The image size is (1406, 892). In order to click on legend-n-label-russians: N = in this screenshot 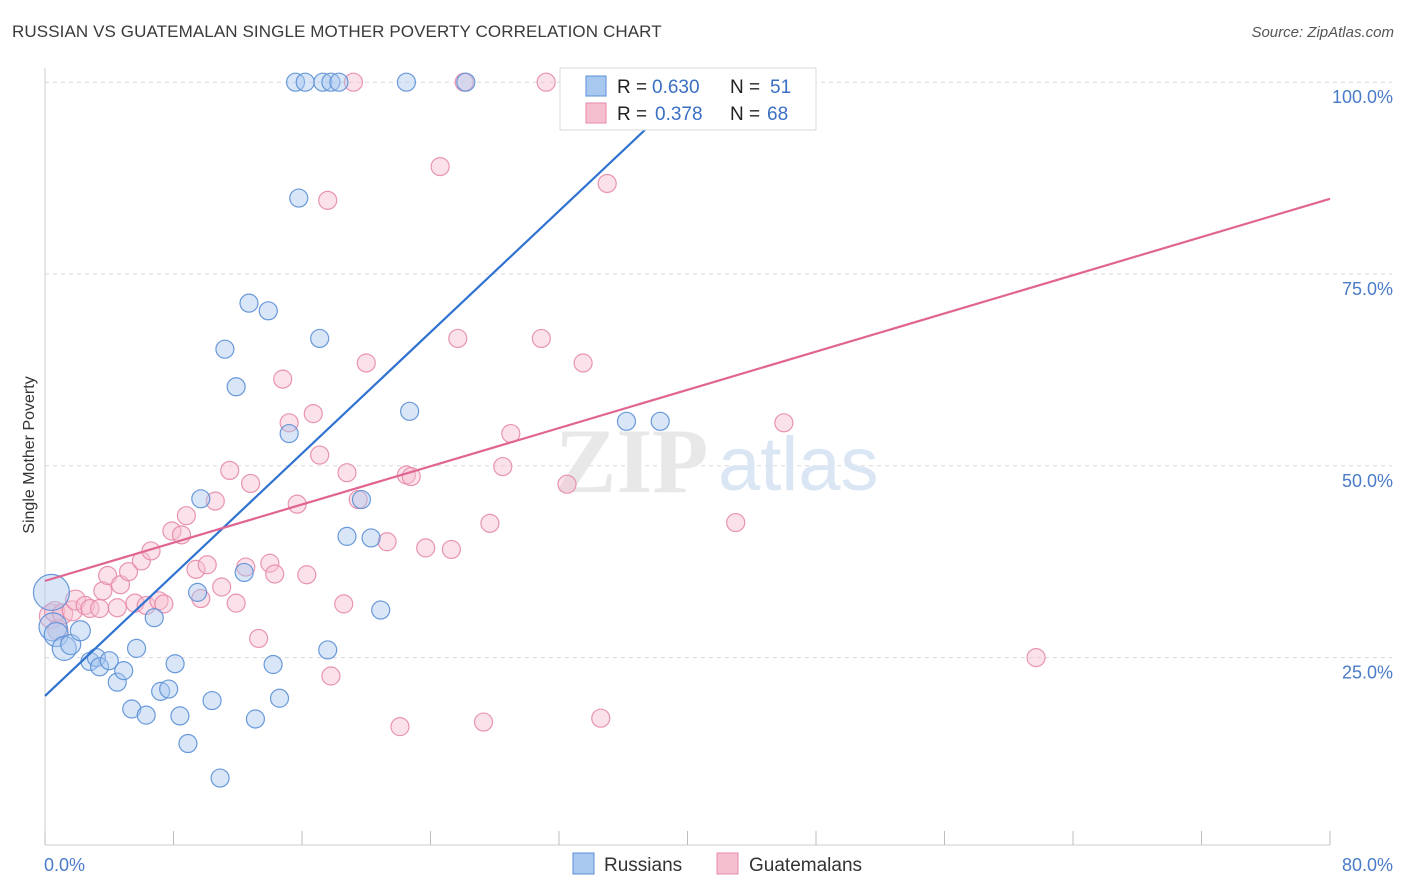, I will do `click(745, 87)`.